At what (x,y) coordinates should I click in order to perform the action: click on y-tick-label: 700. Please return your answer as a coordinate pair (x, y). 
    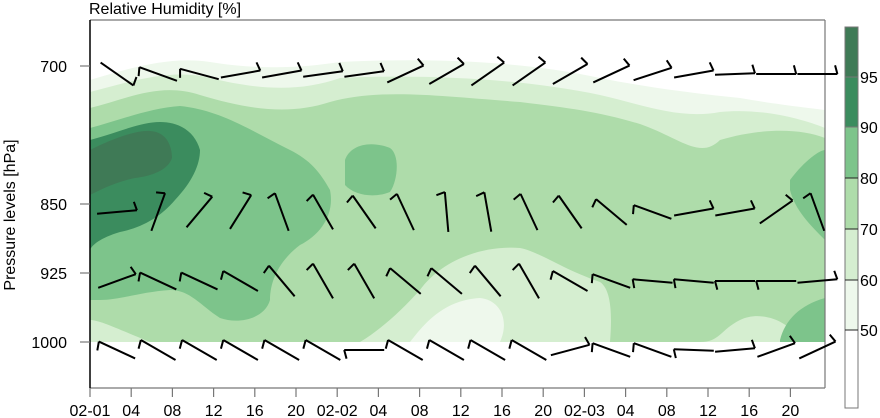
    Looking at the image, I should click on (53, 67).